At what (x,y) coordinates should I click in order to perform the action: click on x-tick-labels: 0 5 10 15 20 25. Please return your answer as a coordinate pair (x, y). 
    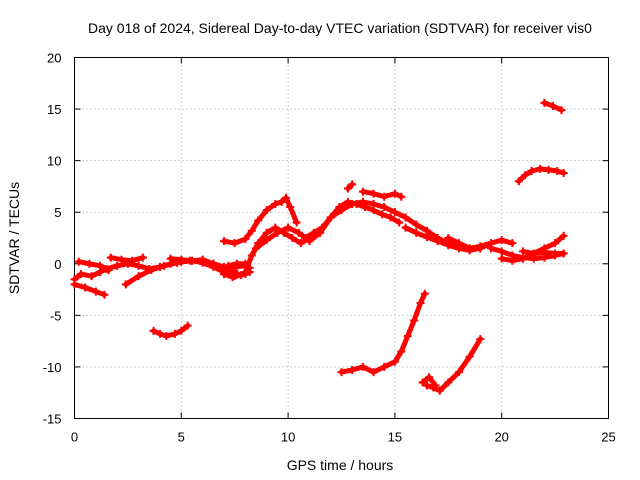
    Looking at the image, I should click on (343, 437).